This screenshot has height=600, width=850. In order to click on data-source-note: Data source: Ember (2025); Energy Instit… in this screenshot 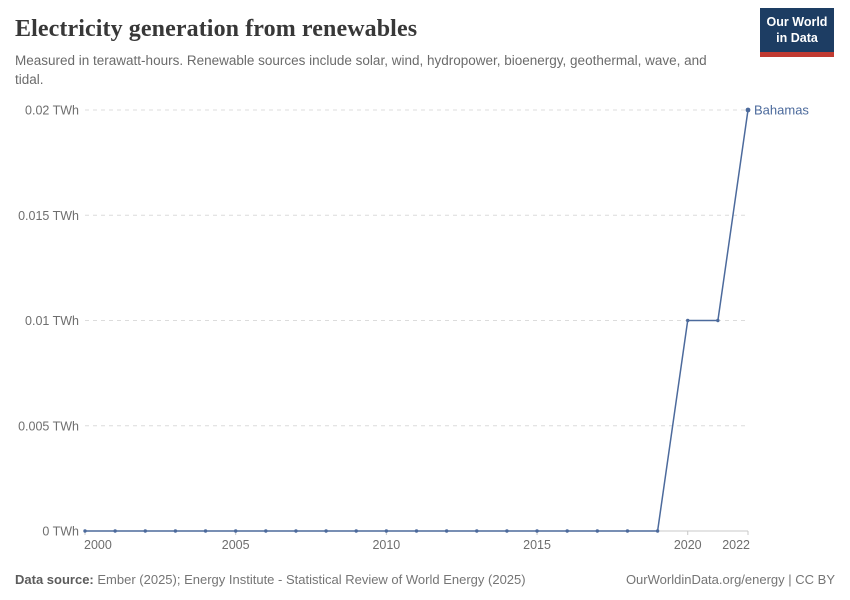, I will do `click(270, 579)`.